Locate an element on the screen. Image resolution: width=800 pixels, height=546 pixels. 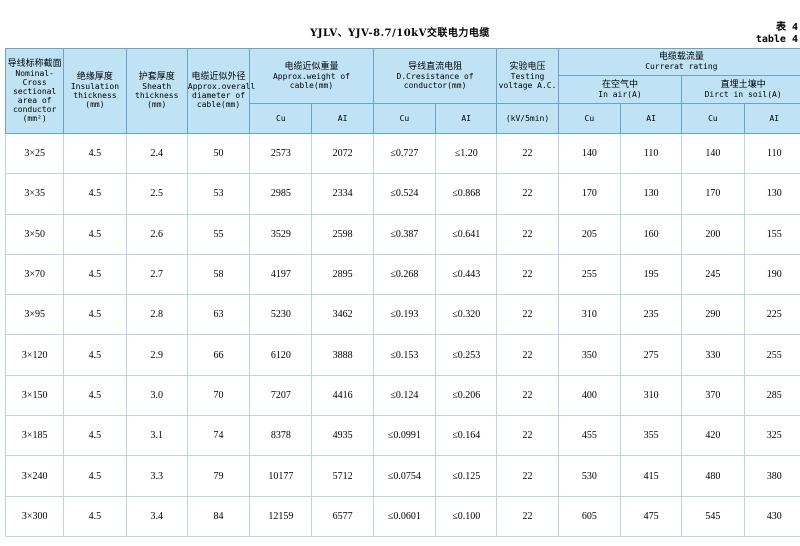
table-cell: ≤0.320 is located at coordinates (466, 315).